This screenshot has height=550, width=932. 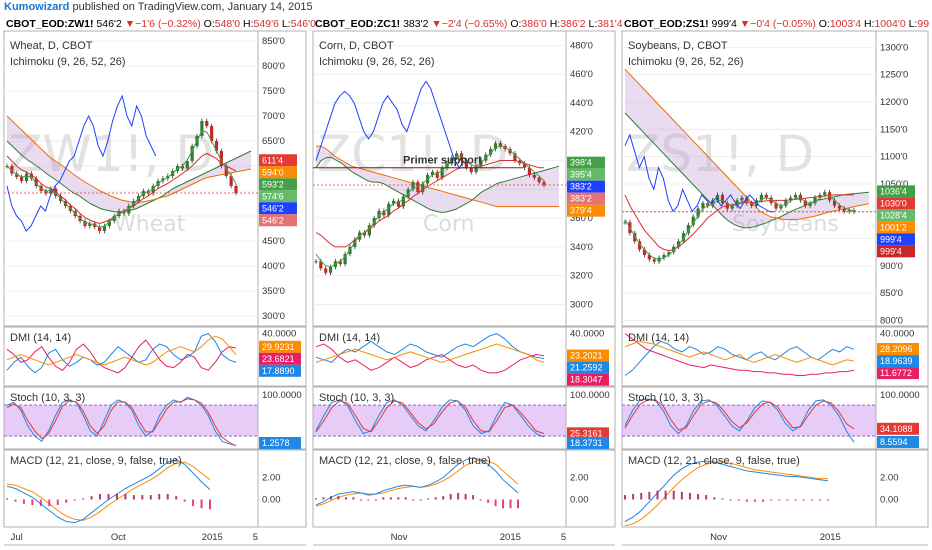 What do you see at coordinates (278, 371) in the screenshot?
I see `dmi-value-tag-label: 17.8890` at bounding box center [278, 371].